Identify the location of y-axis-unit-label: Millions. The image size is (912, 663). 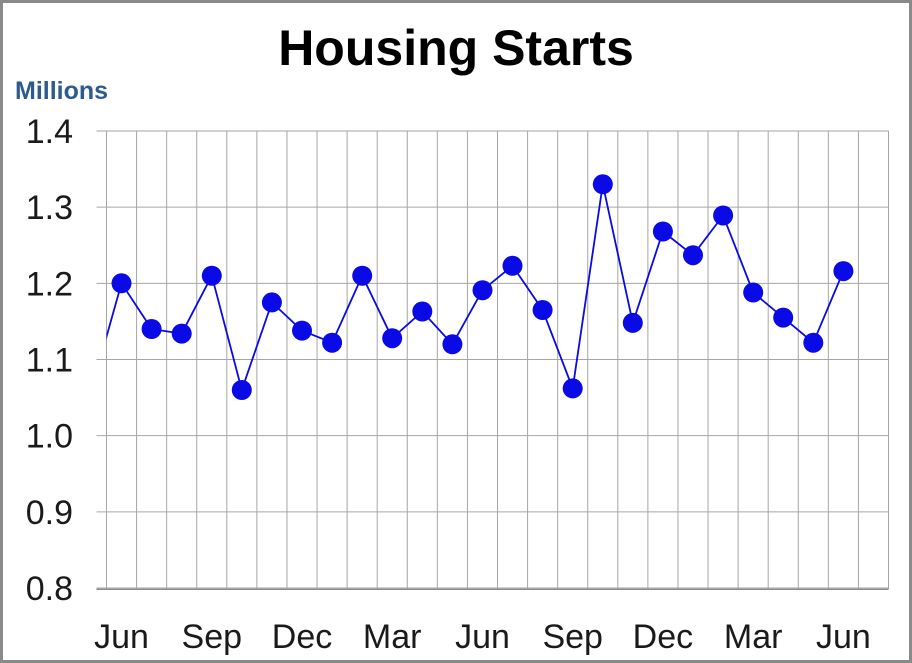
(62, 91).